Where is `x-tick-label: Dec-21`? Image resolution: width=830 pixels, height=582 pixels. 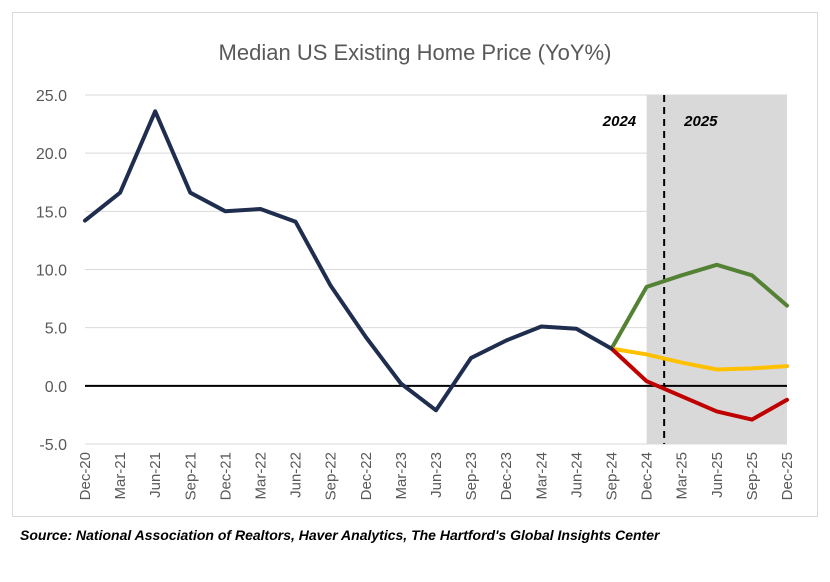
x-tick-label: Dec-21 is located at coordinates (225, 476).